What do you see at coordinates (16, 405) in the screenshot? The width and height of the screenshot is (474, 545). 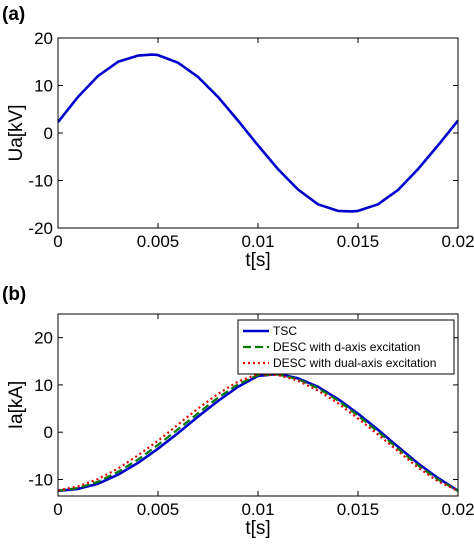 I see `y-axis-label: Ia[kA]` at bounding box center [16, 405].